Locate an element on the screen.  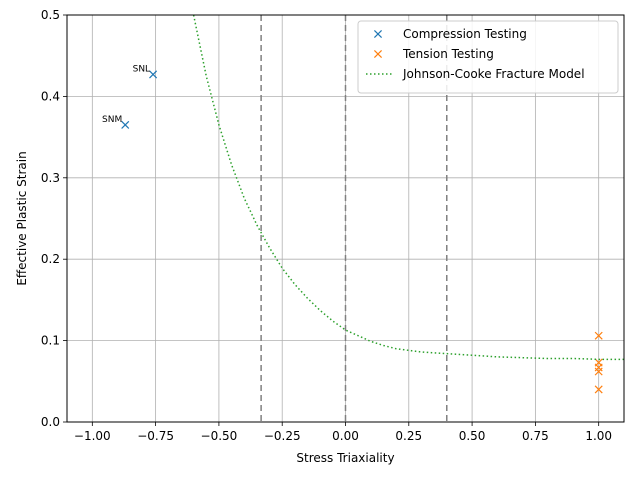
legend-box is located at coordinates (488, 57).